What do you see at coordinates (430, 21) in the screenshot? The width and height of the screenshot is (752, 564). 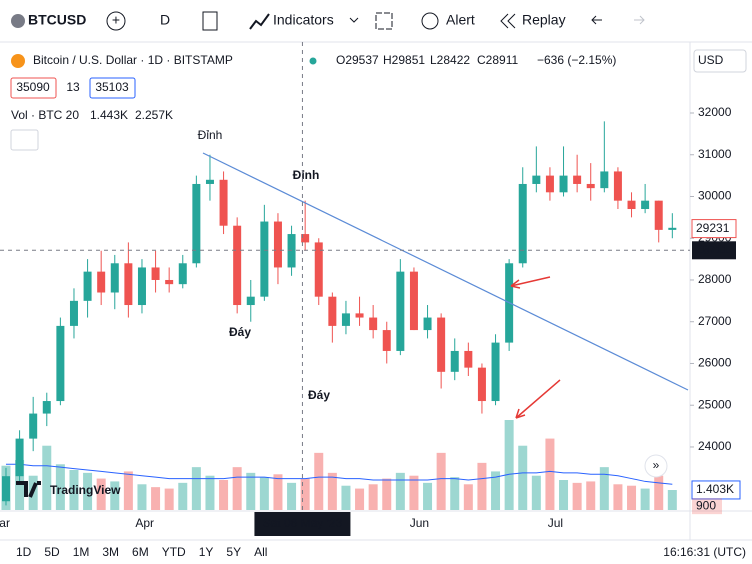 I see `alert-icon` at bounding box center [430, 21].